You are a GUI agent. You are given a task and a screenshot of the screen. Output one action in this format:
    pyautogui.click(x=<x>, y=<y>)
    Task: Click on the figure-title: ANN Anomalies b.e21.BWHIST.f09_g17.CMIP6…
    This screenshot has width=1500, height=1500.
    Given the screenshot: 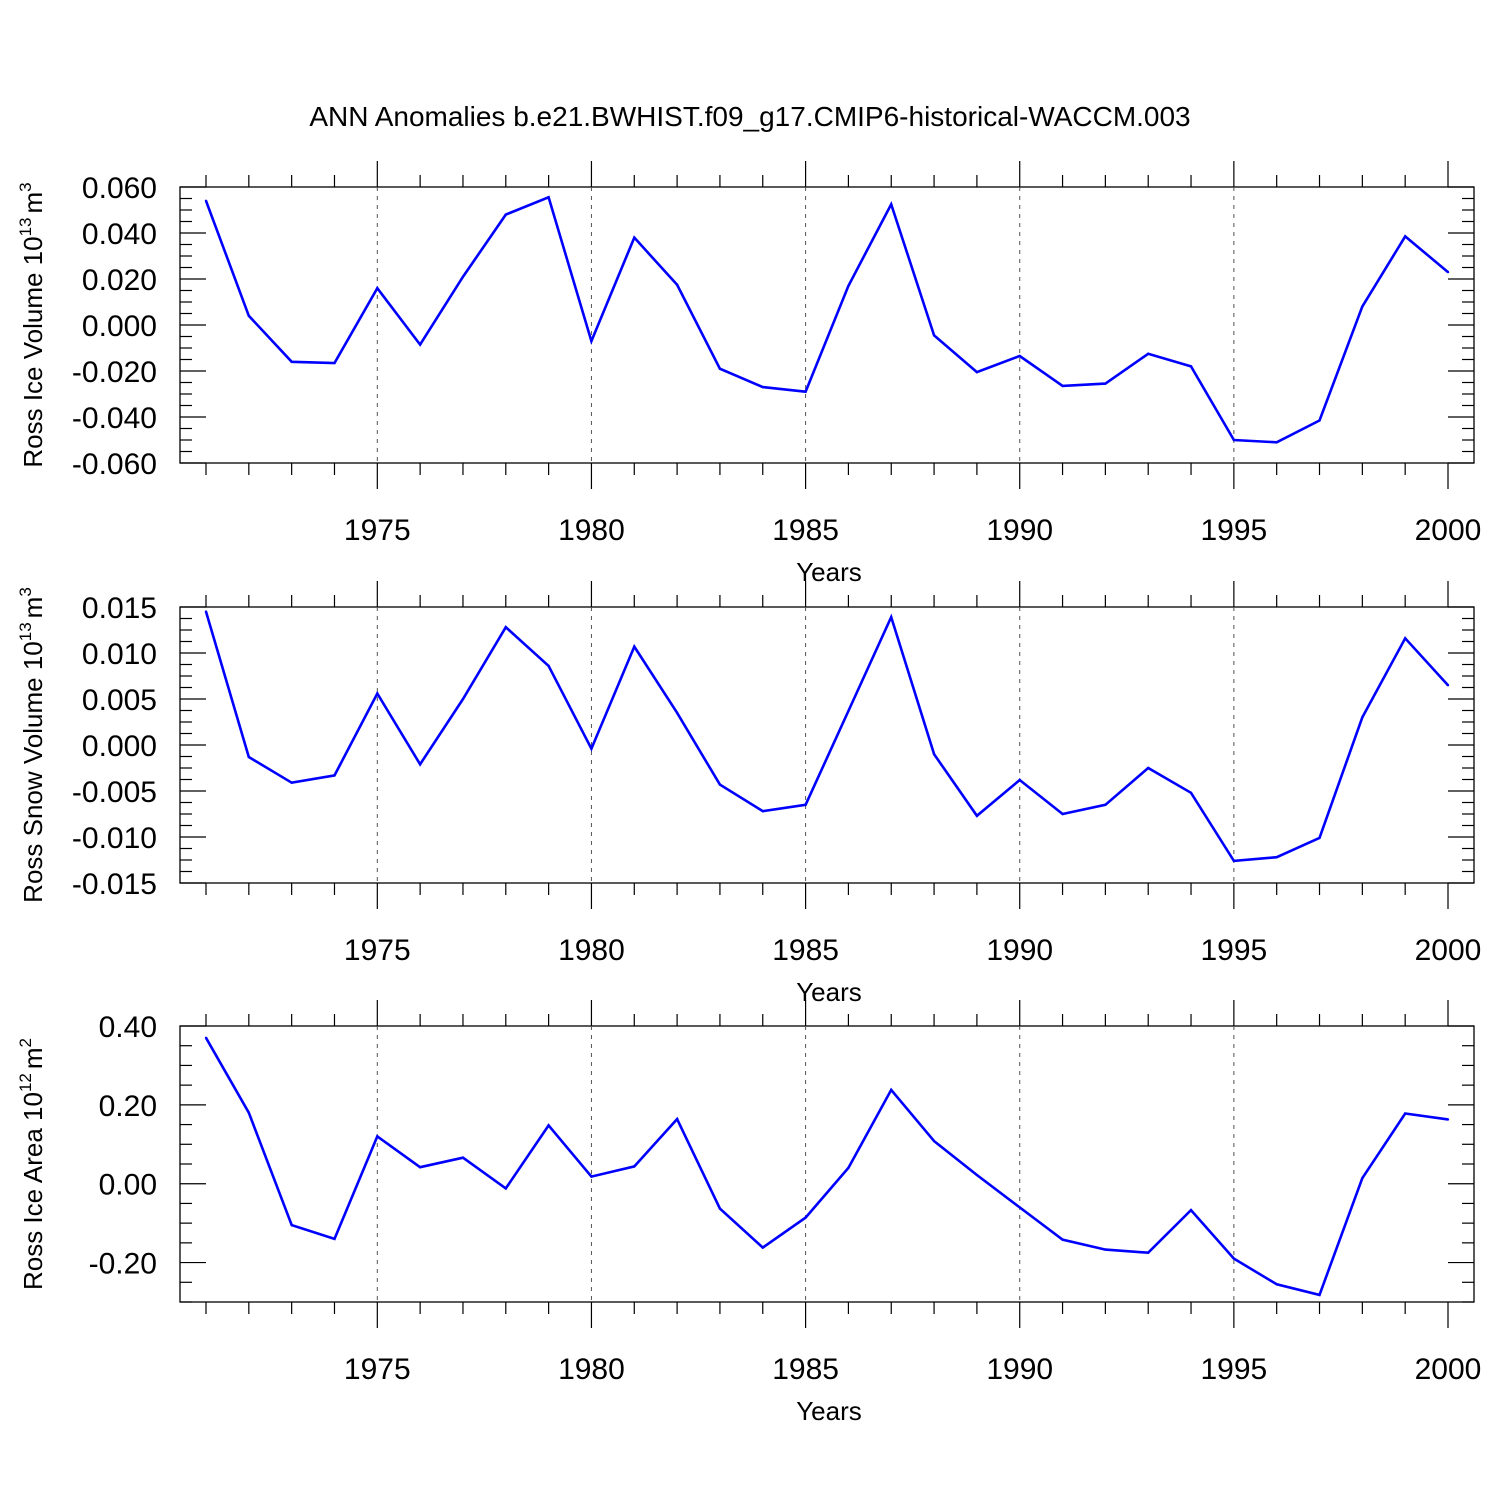 What is the action you would take?
    pyautogui.click(x=749, y=116)
    